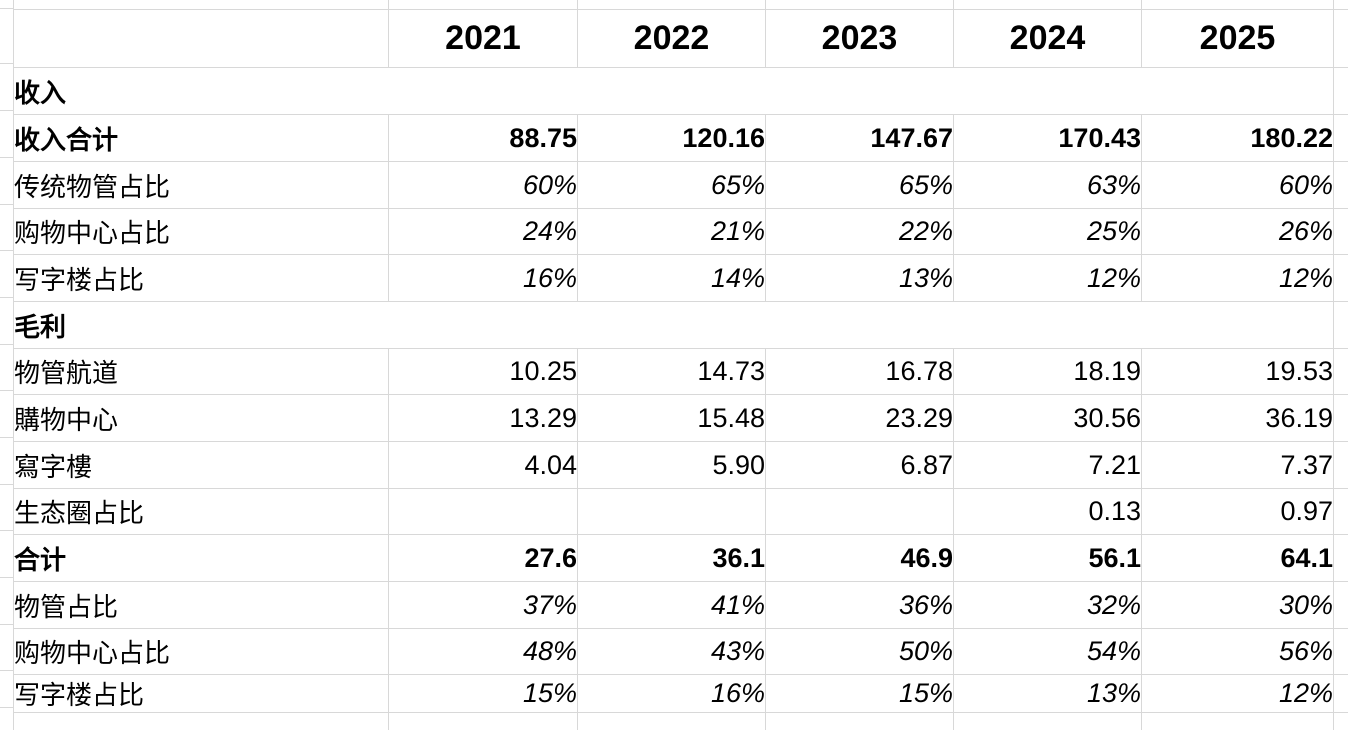 The image size is (1348, 730). What do you see at coordinates (1237, 138) in the screenshot?
I see `value-cell: 180.22` at bounding box center [1237, 138].